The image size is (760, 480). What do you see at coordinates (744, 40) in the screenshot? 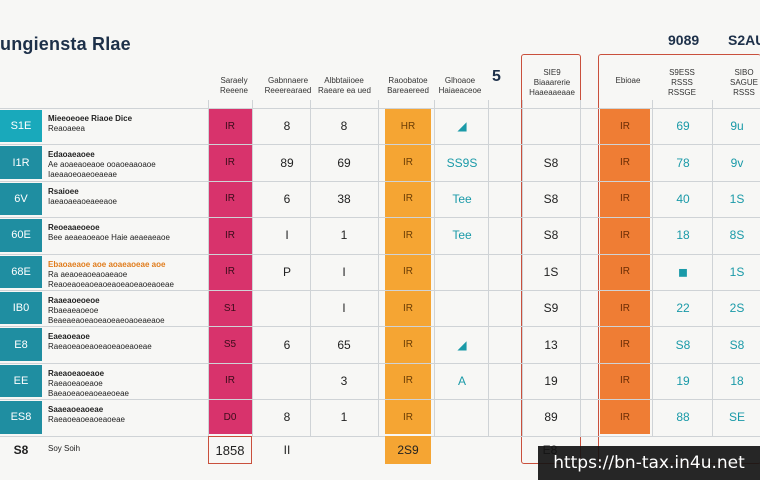
I see `corner-value-right: S2AU` at bounding box center [744, 40].